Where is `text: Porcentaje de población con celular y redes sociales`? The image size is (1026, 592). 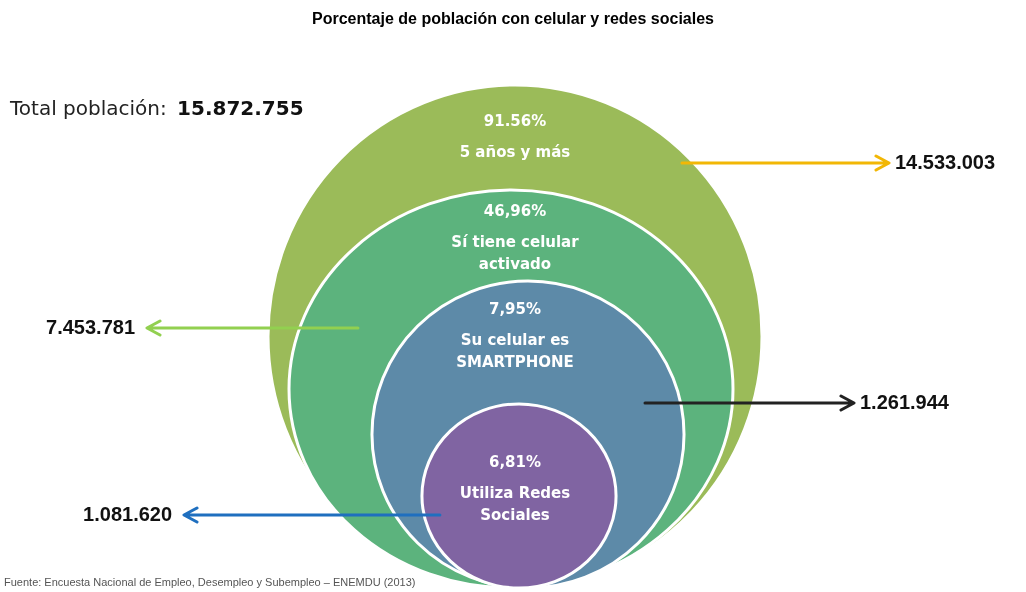
text: Porcentaje de población con celular y redes sociales is located at coordinates (513, 19).